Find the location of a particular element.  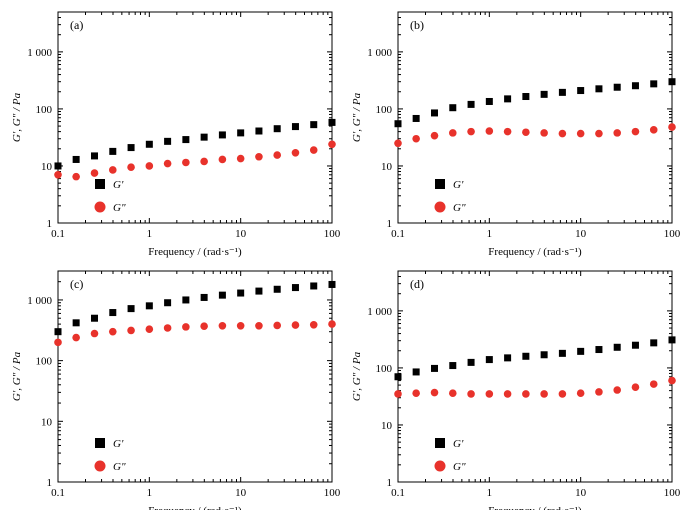

y-tick-label: 1 is located at coordinates (50, 224).